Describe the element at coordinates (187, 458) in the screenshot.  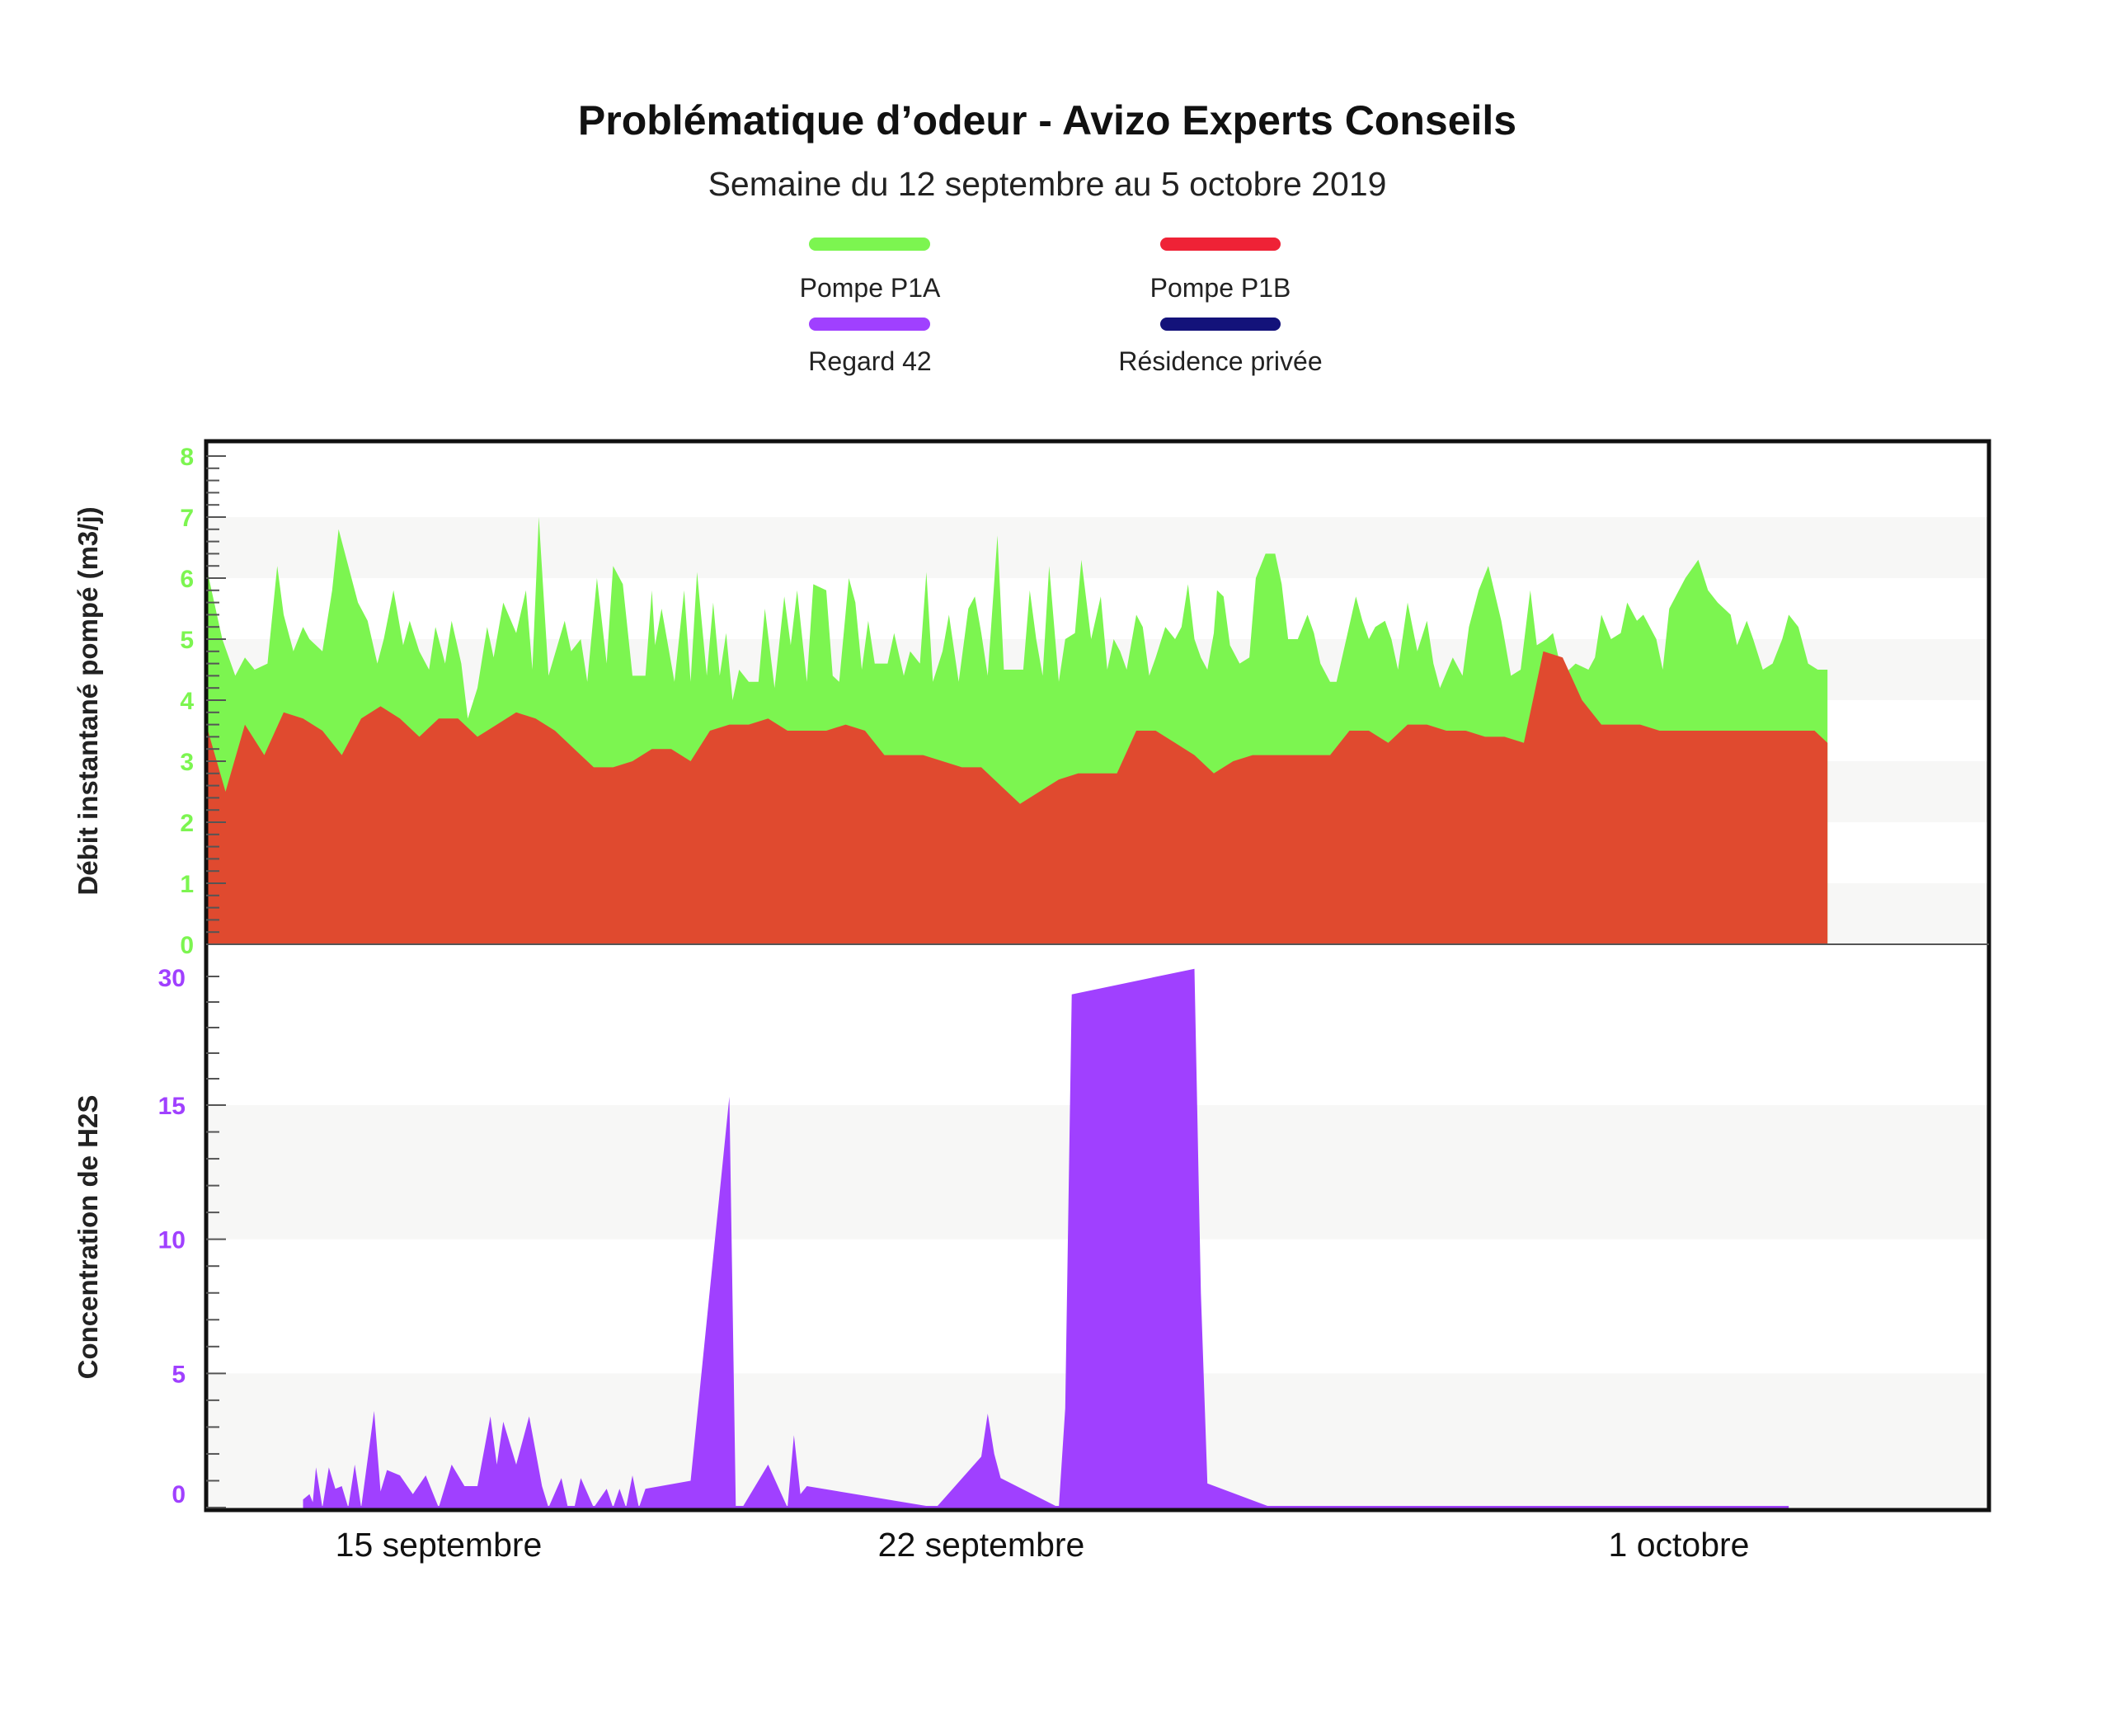
I see `y-tick-label-flow: 8` at that location.